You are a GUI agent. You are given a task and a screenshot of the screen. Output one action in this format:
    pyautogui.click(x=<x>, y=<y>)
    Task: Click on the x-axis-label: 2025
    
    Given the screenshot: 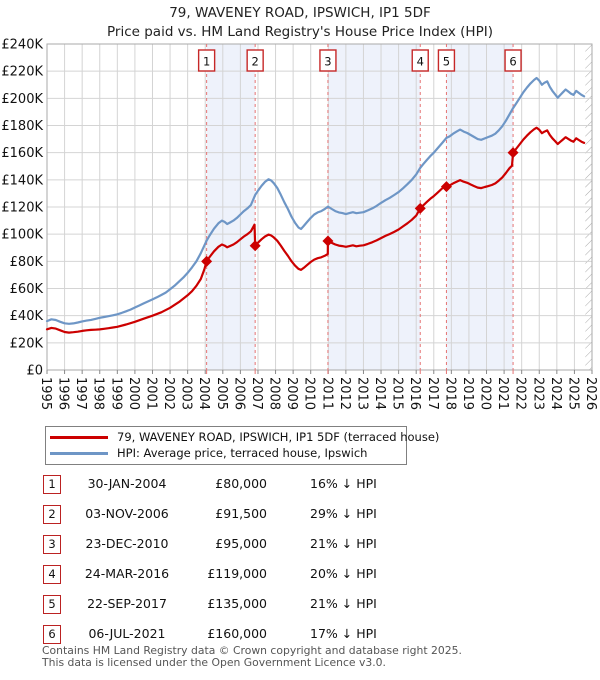 What is the action you would take?
    pyautogui.click(x=572, y=393)
    